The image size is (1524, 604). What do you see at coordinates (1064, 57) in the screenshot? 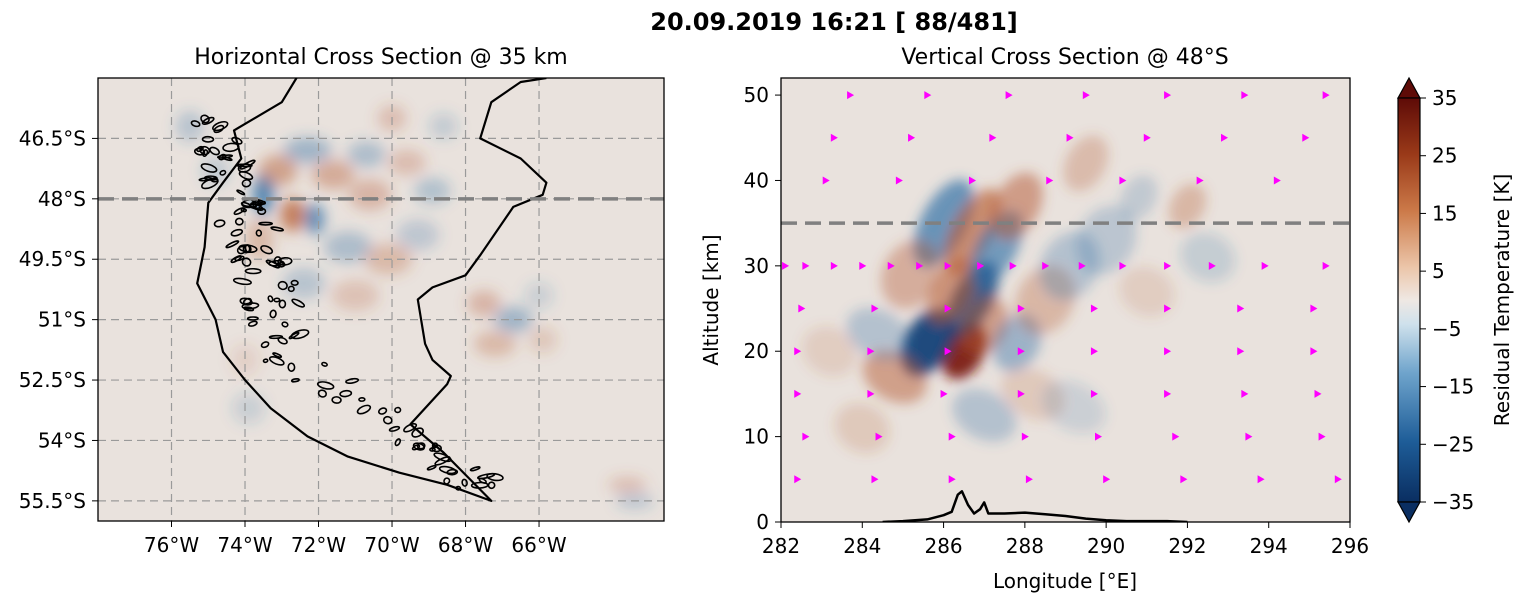
I see `vertical-section-title: Vertical Cross Section @ 48°S` at bounding box center [1064, 57].